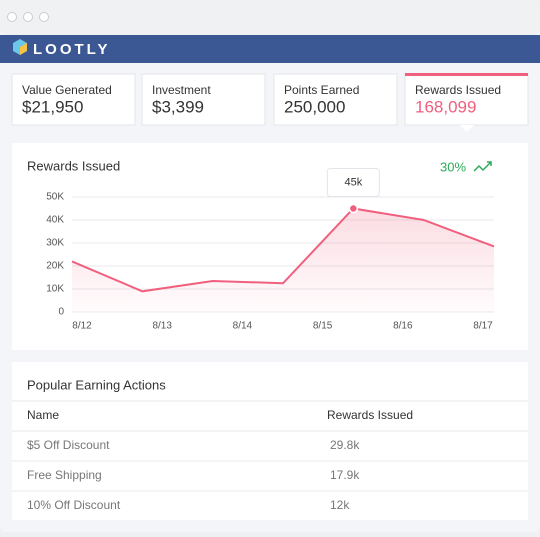 The width and height of the screenshot is (540, 537). What do you see at coordinates (483, 326) in the screenshot?
I see `x-tick-label: 8/17` at bounding box center [483, 326].